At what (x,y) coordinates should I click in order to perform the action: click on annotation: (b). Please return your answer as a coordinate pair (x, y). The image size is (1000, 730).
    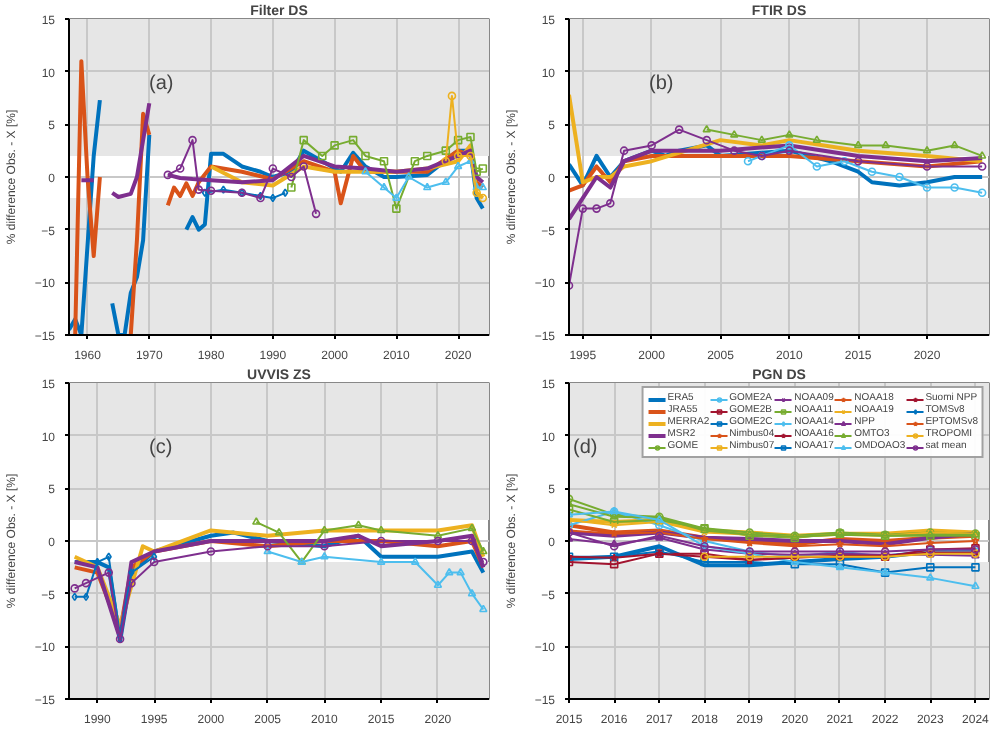
    Looking at the image, I should click on (661, 84).